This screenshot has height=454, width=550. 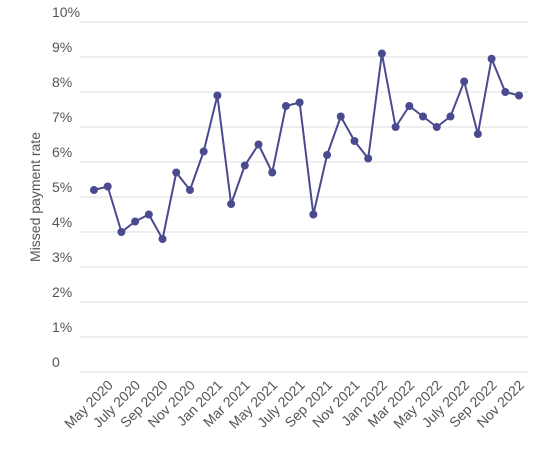 I want to click on y-tick-label: 4%, so click(x=62, y=222).